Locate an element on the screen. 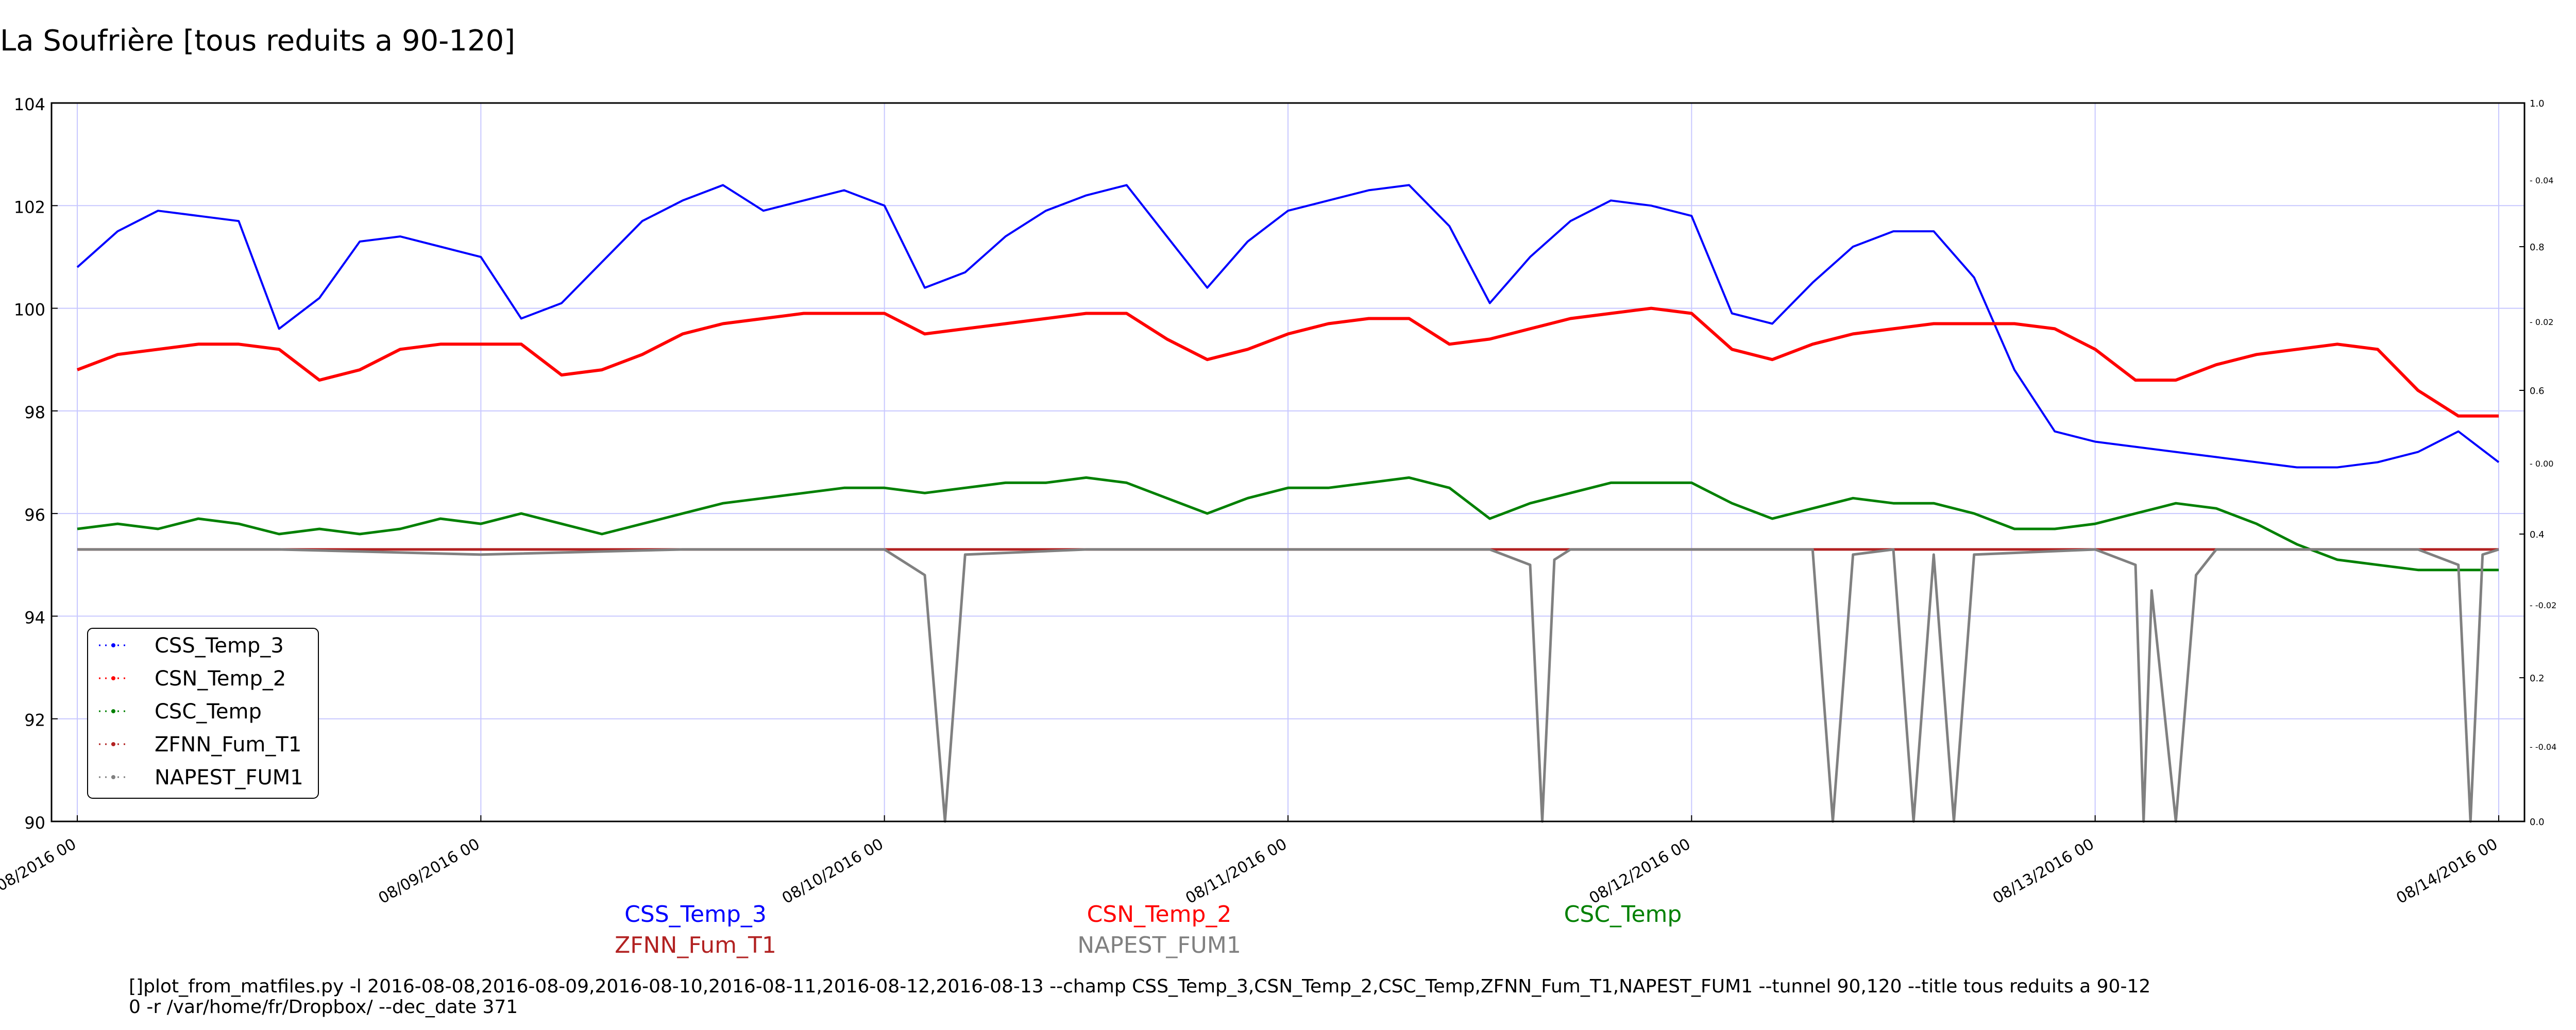 The image size is (2576, 1030). legend-label: CSN_Temp_2 is located at coordinates (220, 679).